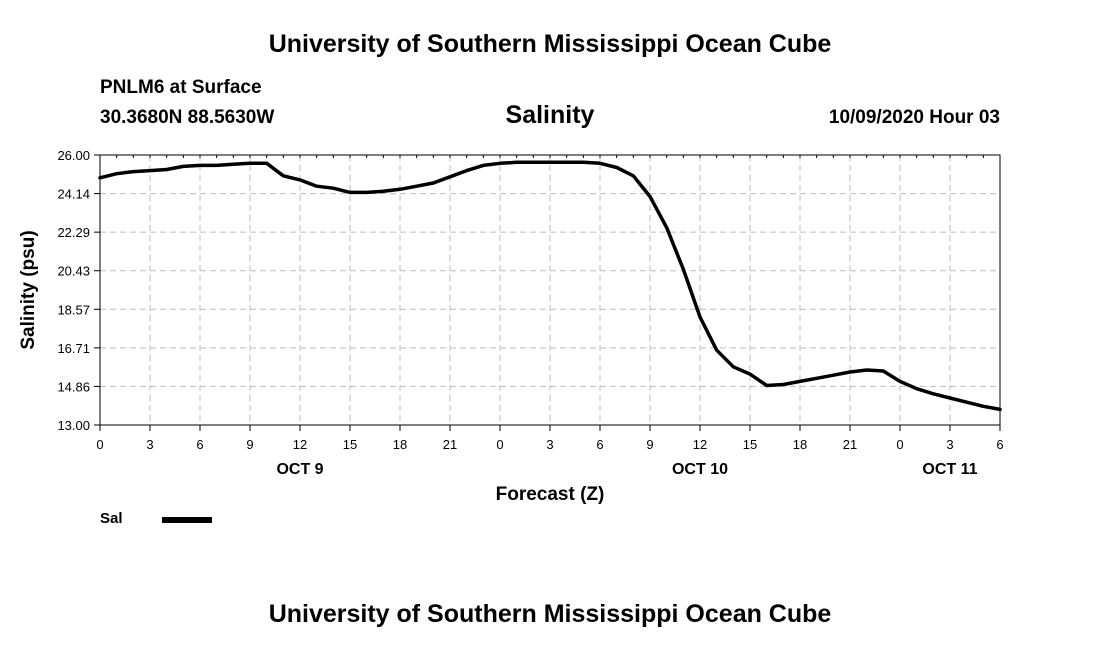 The width and height of the screenshot is (1100, 650). What do you see at coordinates (550, 494) in the screenshot?
I see `x-axis-label: Forecast (Z)` at bounding box center [550, 494].